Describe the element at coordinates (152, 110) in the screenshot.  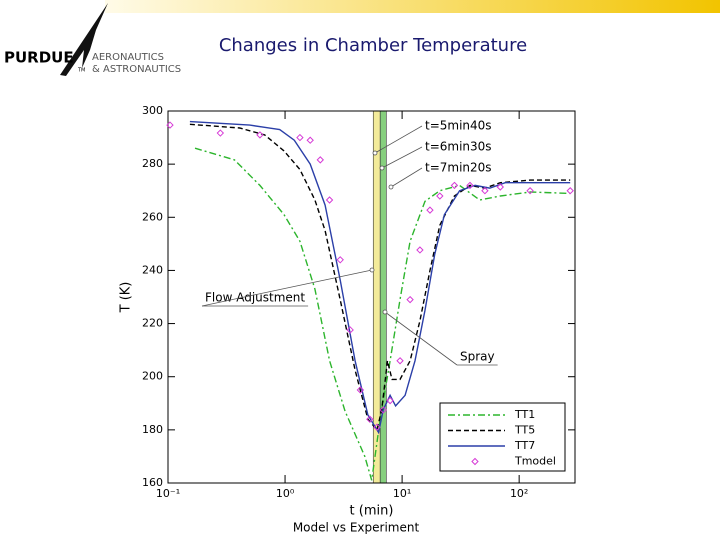
I see `y-tick-label: 300` at that location.